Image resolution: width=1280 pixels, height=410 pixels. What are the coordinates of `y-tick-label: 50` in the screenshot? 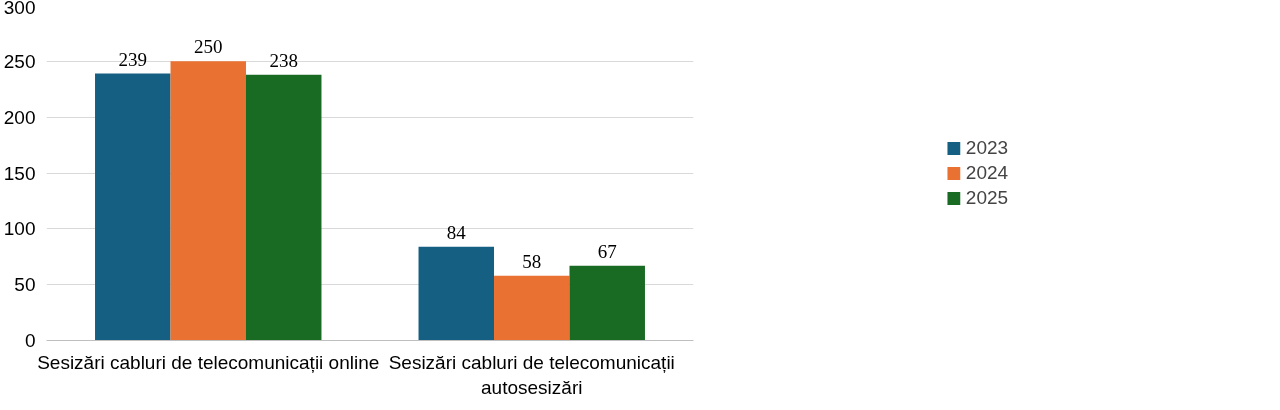 It's located at (25, 285).